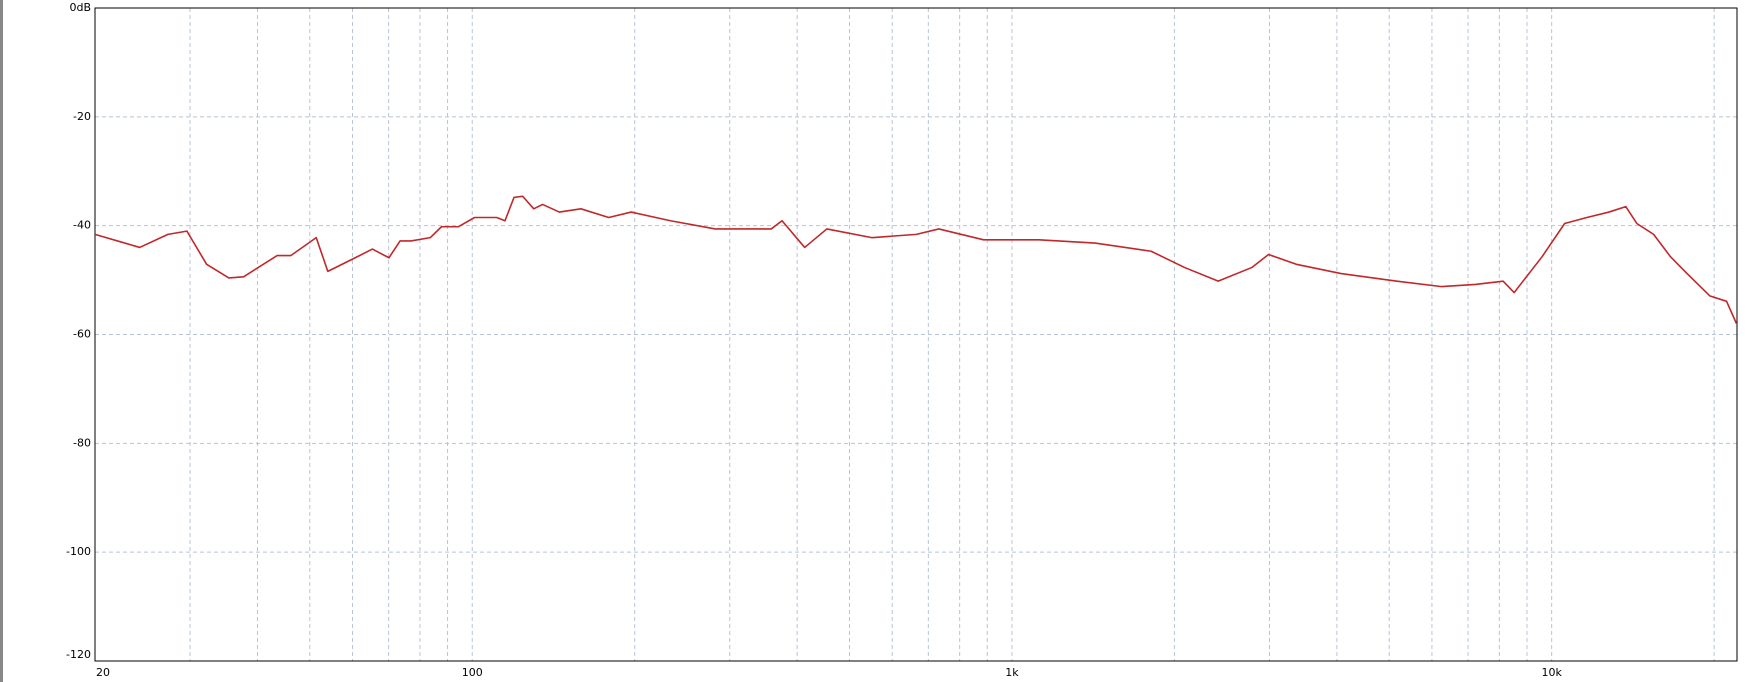 The height and width of the screenshot is (682, 1748). What do you see at coordinates (82, 116) in the screenshot?
I see `y-tick-label: -20` at bounding box center [82, 116].